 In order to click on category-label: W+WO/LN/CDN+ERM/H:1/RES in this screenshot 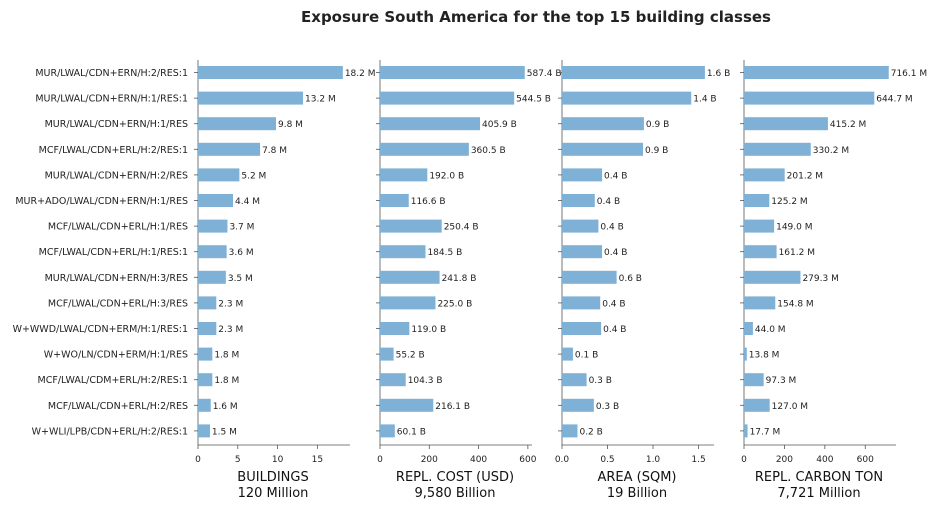, I will do `click(116, 355)`.